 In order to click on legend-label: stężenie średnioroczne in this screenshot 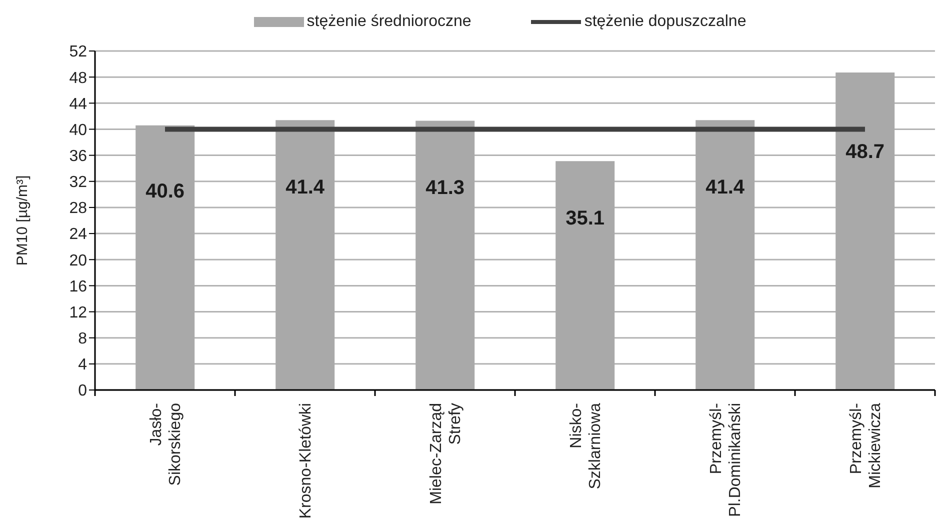, I will do `click(389, 22)`.